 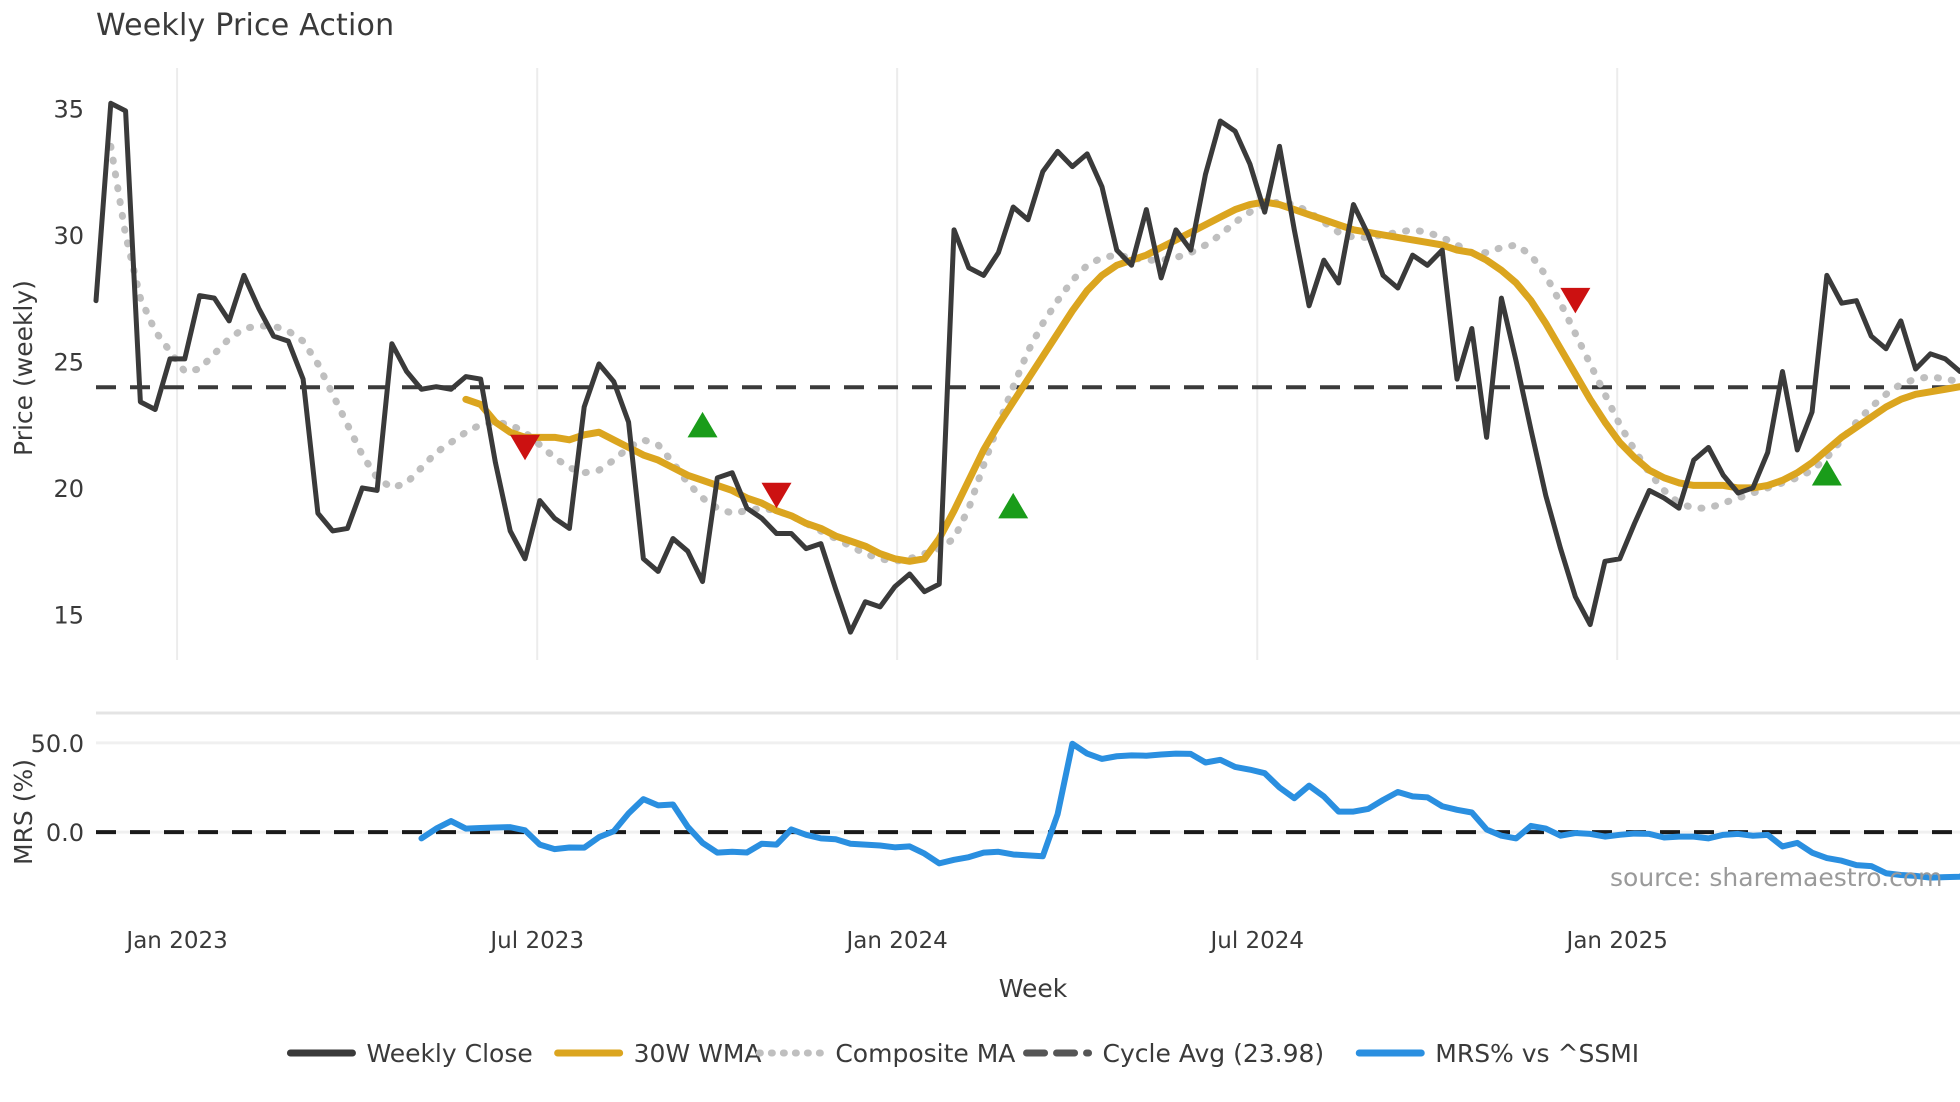 I want to click on x-axis-title: Week, so click(x=1033, y=988).